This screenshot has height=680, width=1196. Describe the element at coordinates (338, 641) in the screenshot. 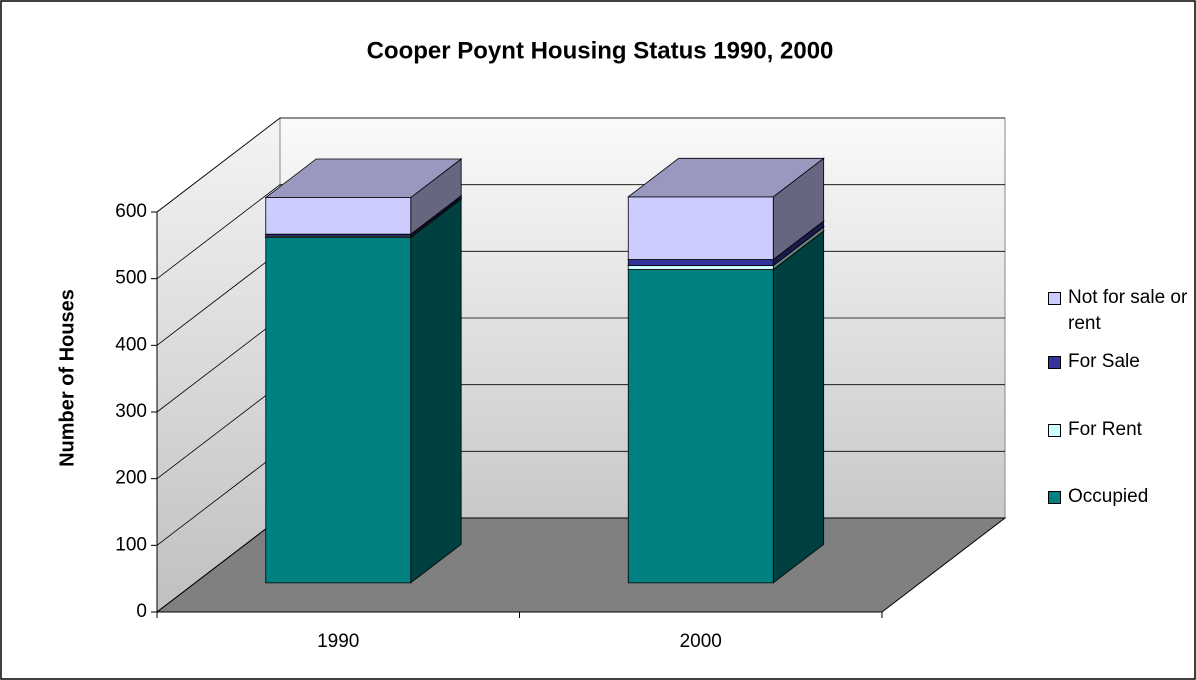

I see `x-tick-label: 1990` at that location.